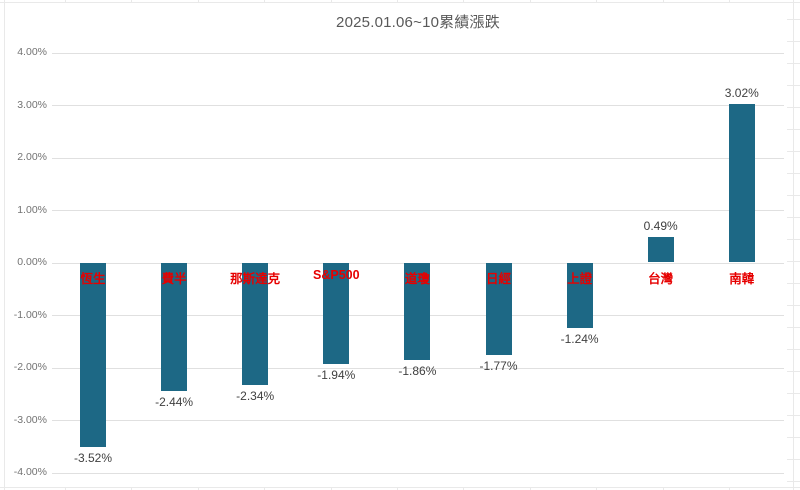 Image resolution: width=800 pixels, height=490 pixels. Describe the element at coordinates (579, 338) in the screenshot. I see `bar-value-label: -1.24%` at that location.